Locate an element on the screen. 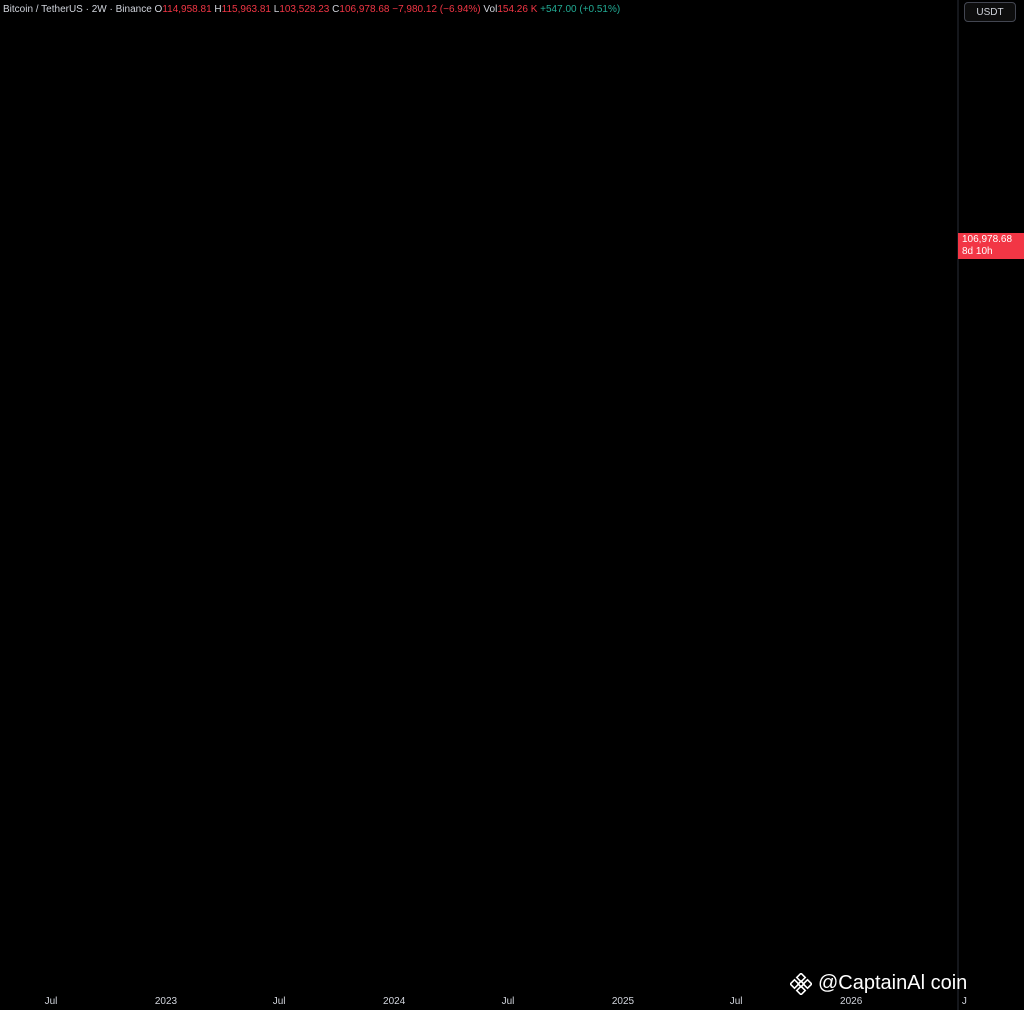 This screenshot has height=1010, width=1024. watermark: @CaptainAl coin is located at coordinates (878, 983).